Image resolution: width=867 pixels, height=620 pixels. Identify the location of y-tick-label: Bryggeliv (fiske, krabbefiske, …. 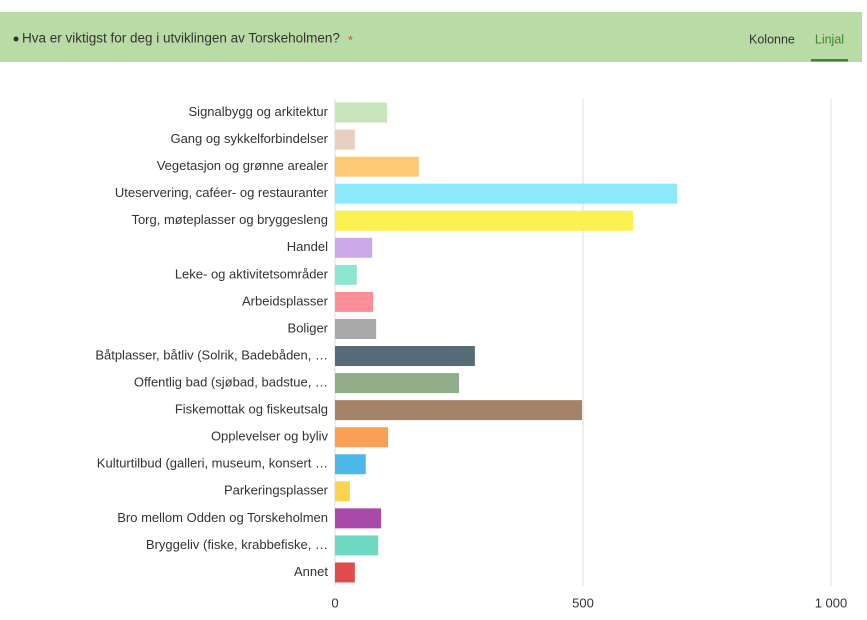
(237, 544).